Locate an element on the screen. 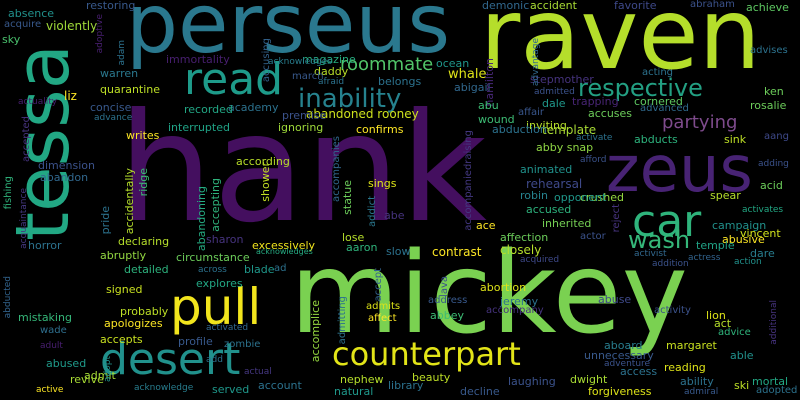  word-accusing: accusing is located at coordinates (266, 60).